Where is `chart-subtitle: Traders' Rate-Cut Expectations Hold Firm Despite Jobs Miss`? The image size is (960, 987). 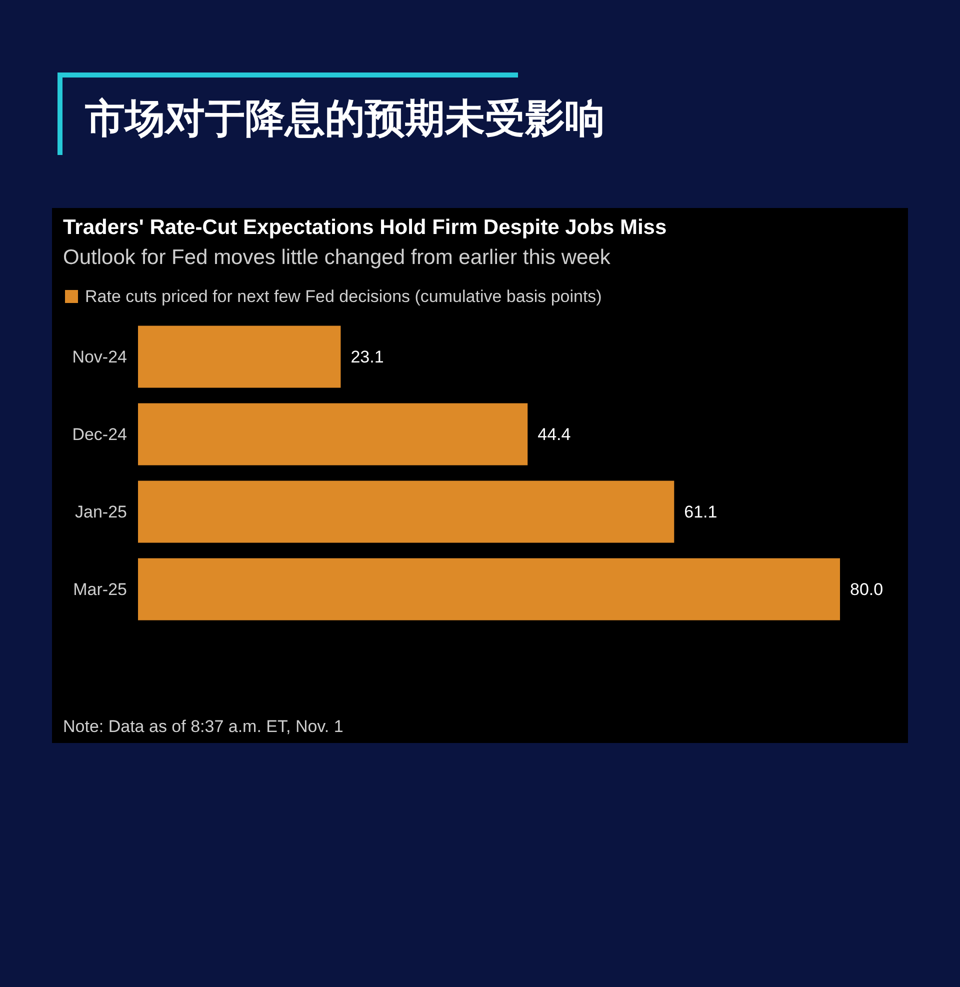 chart-subtitle: Traders' Rate-Cut Expectations Hold Firm Despite Jobs Miss is located at coordinates (365, 227).